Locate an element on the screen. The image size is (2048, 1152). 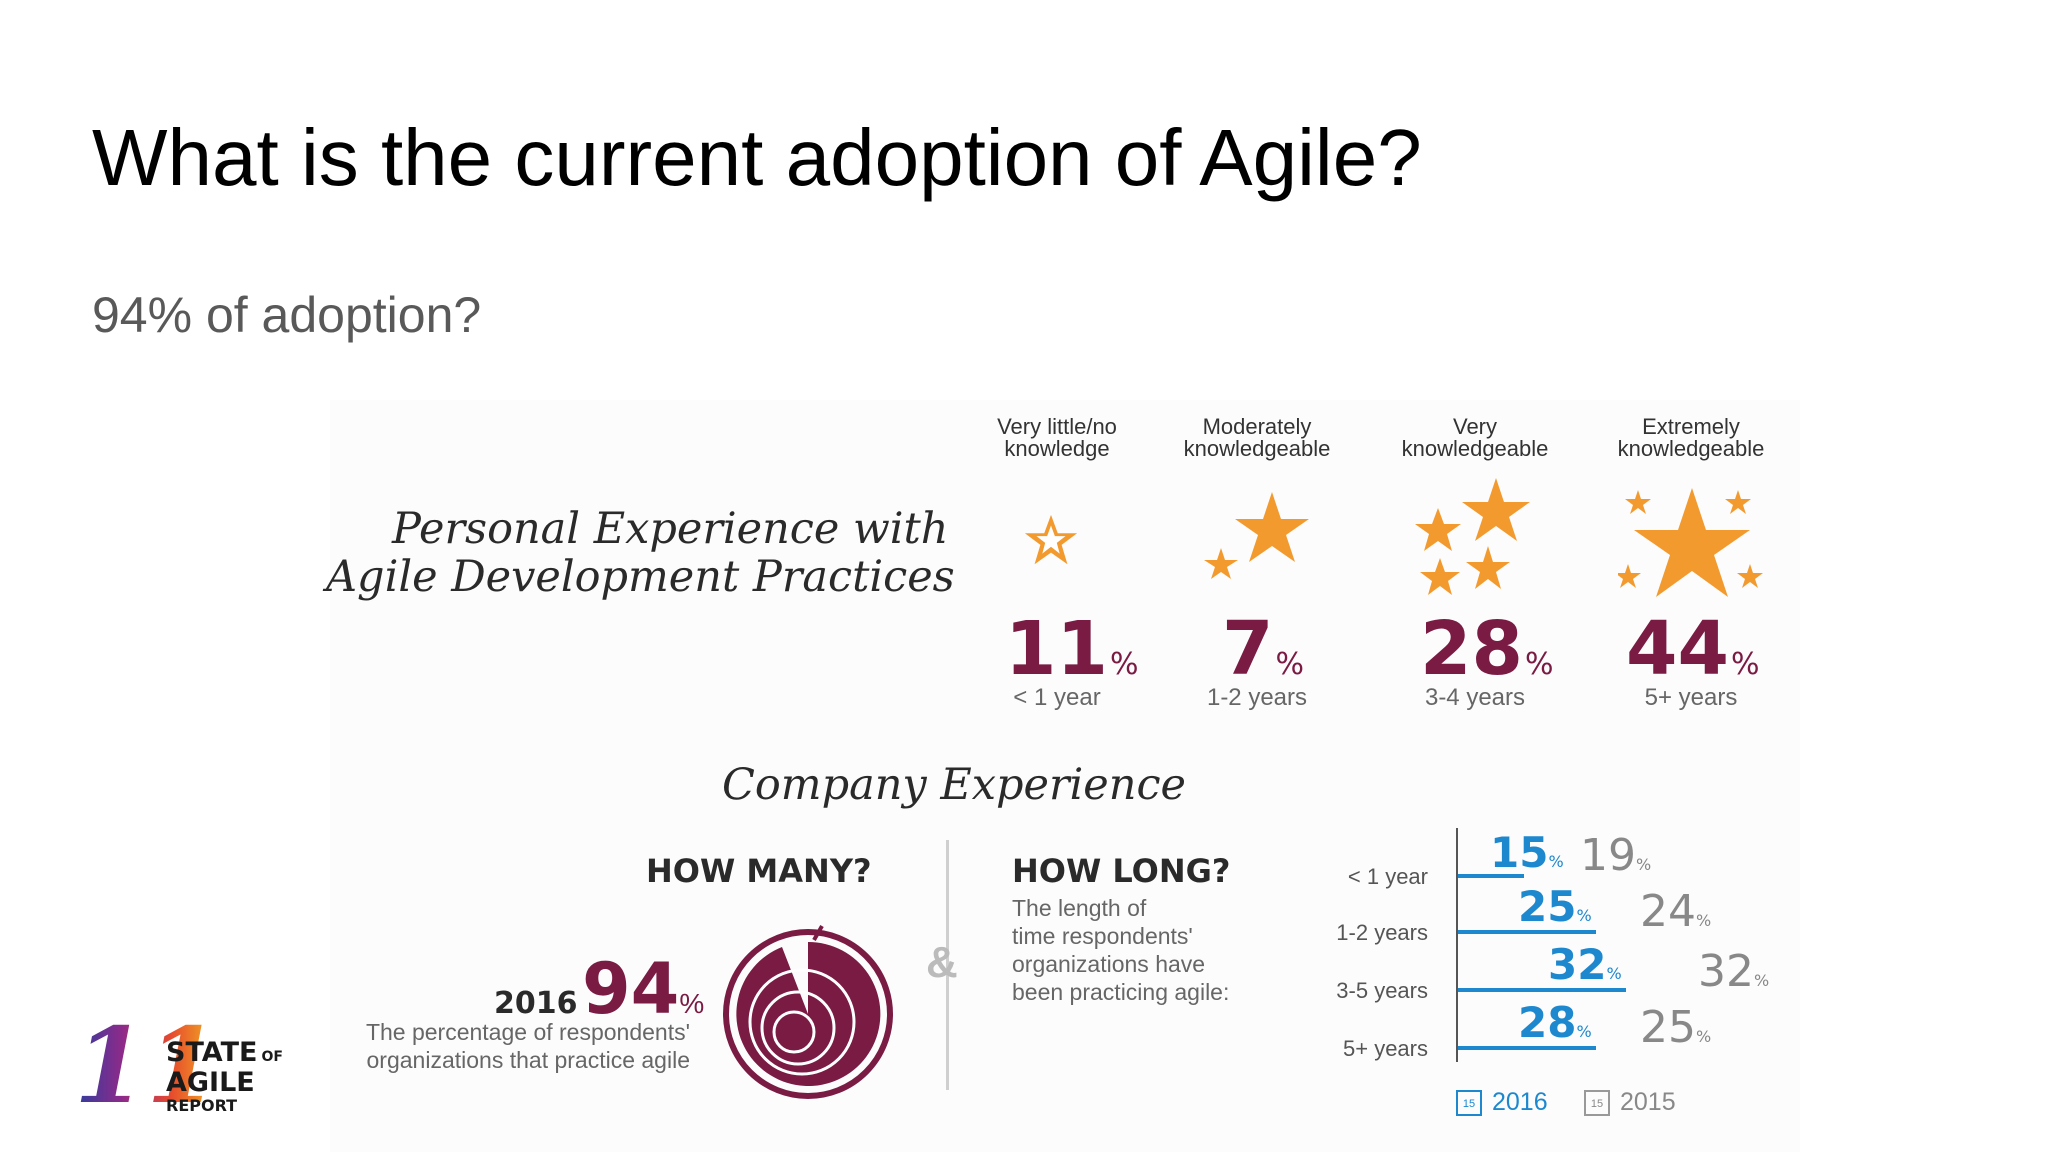
how-many-title: HOW MANY? is located at coordinates (759, 871).